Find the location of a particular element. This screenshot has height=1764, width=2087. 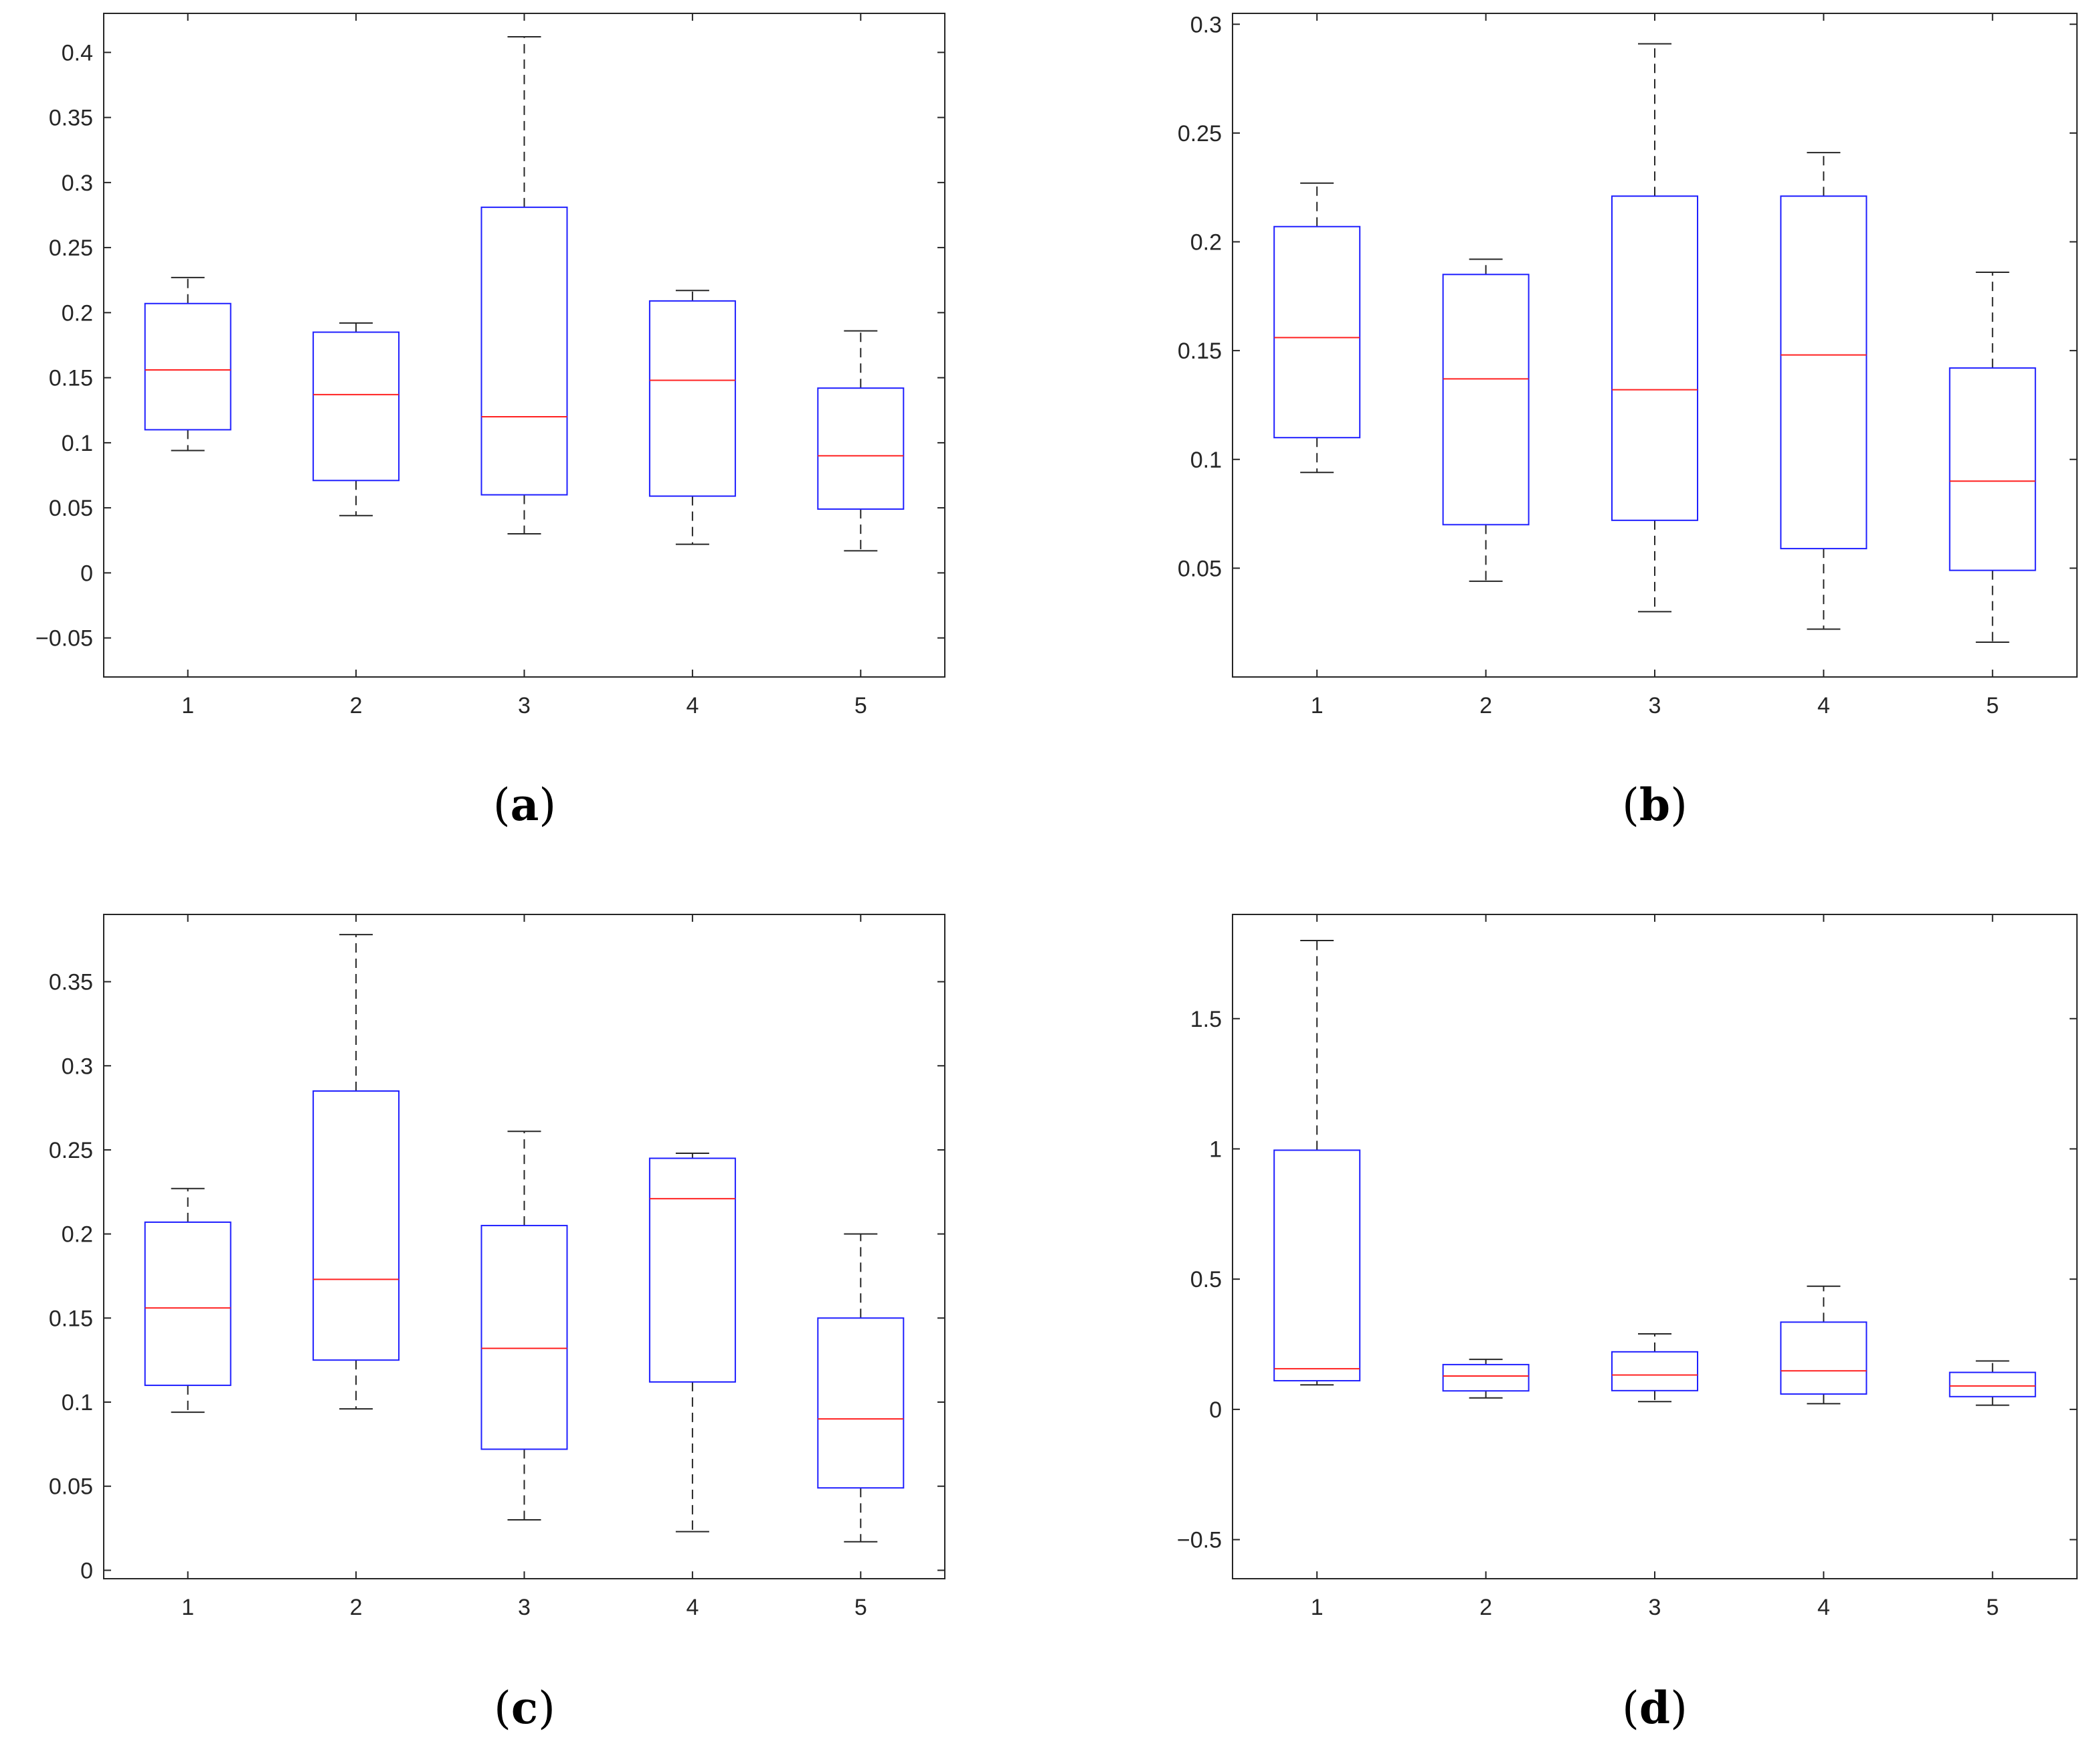

y-tick-label: 0.5 is located at coordinates (1206, 1279).